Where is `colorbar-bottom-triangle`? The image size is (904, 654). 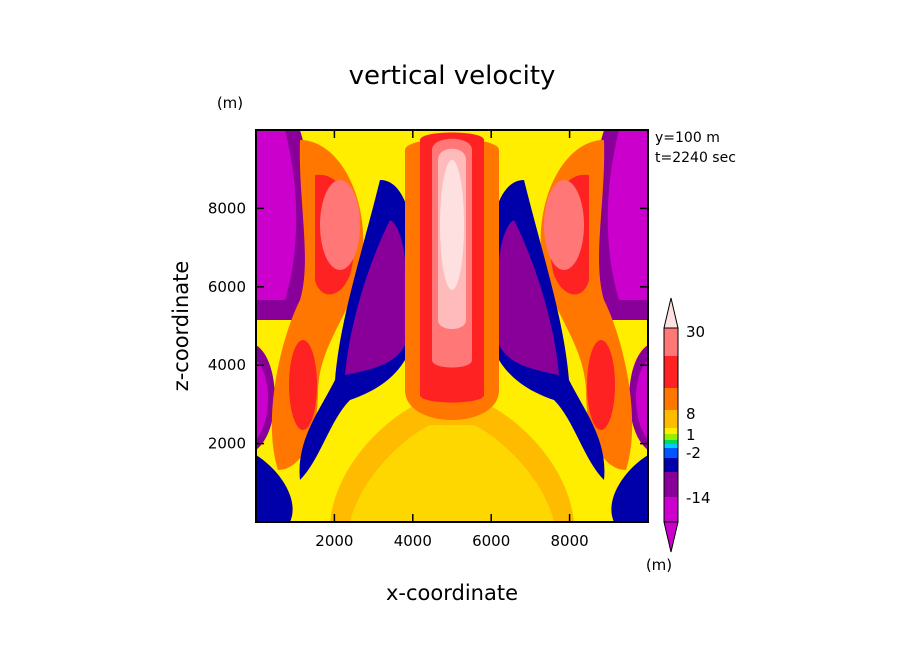
colorbar-bottom-triangle is located at coordinates (671, 537).